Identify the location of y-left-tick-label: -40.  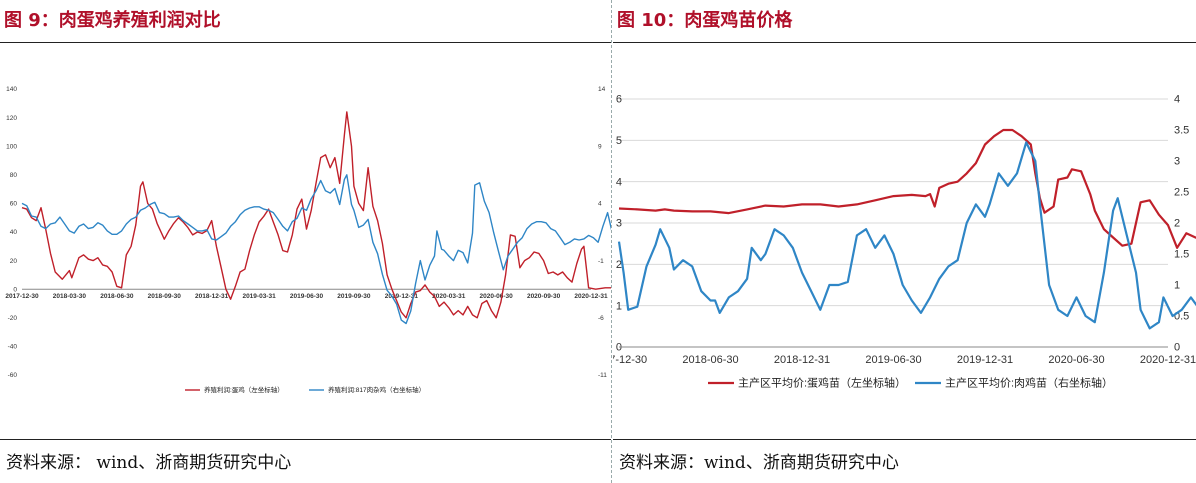
(13, 347).